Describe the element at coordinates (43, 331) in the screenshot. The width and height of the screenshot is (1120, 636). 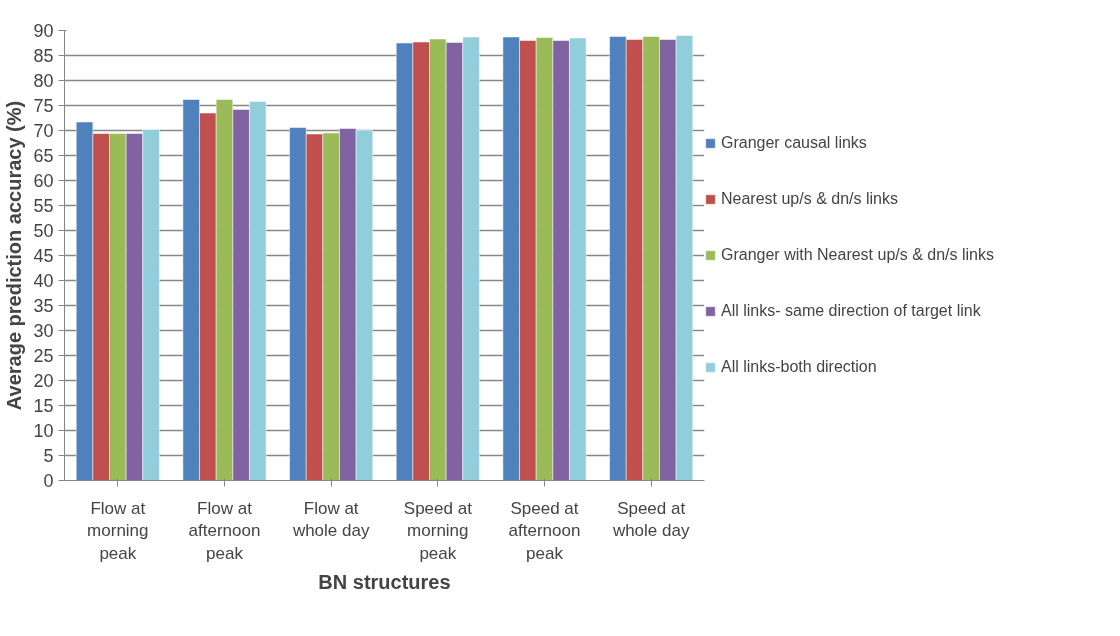
I see `y-tick-label: 30` at that location.